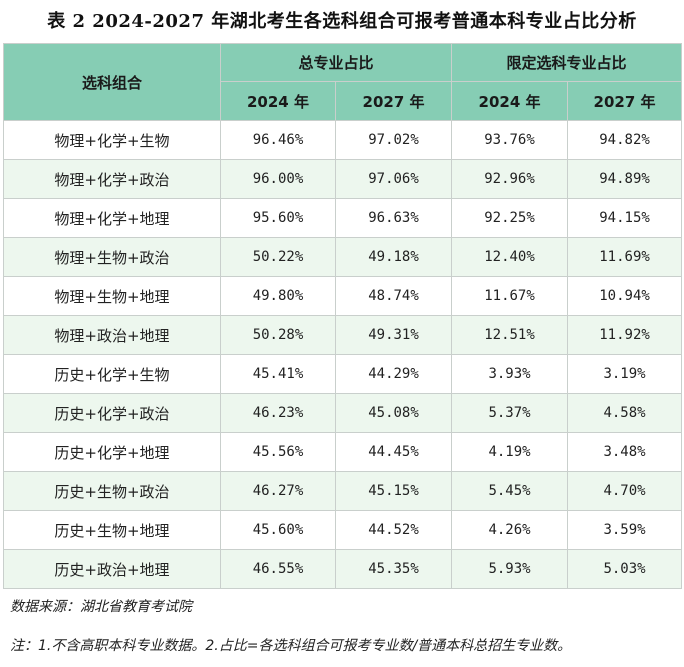 This screenshot has height=667, width=684. What do you see at coordinates (393, 101) in the screenshot?
I see `header-total-2027: 2027 年` at bounding box center [393, 101].